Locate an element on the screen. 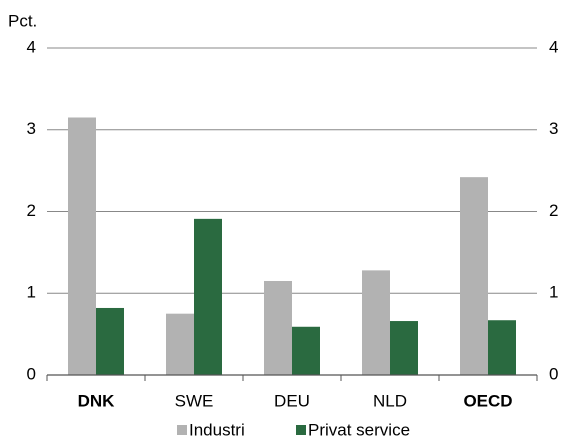  y2-tick-label: 2 is located at coordinates (553, 210).